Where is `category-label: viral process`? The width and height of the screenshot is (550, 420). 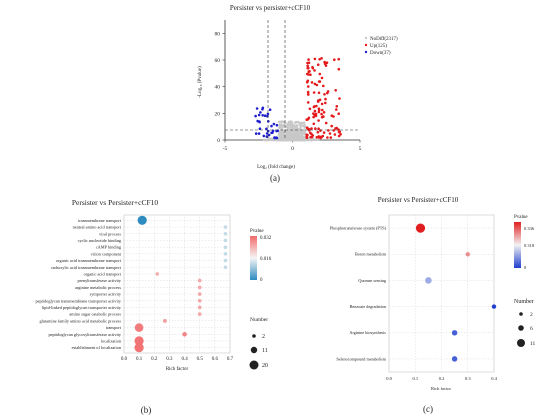
category-label: viral process is located at coordinates (110, 233).